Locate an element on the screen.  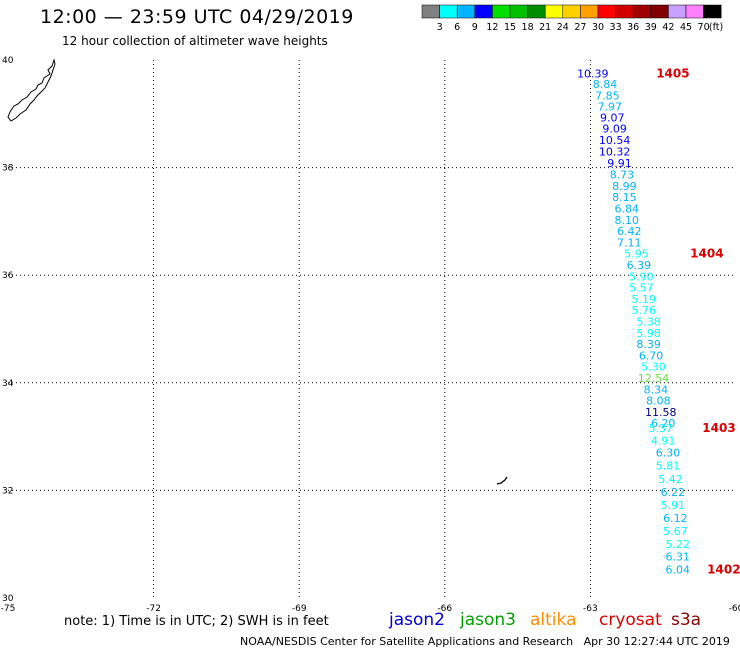
colorbar-label: 70 is located at coordinates (704, 27).